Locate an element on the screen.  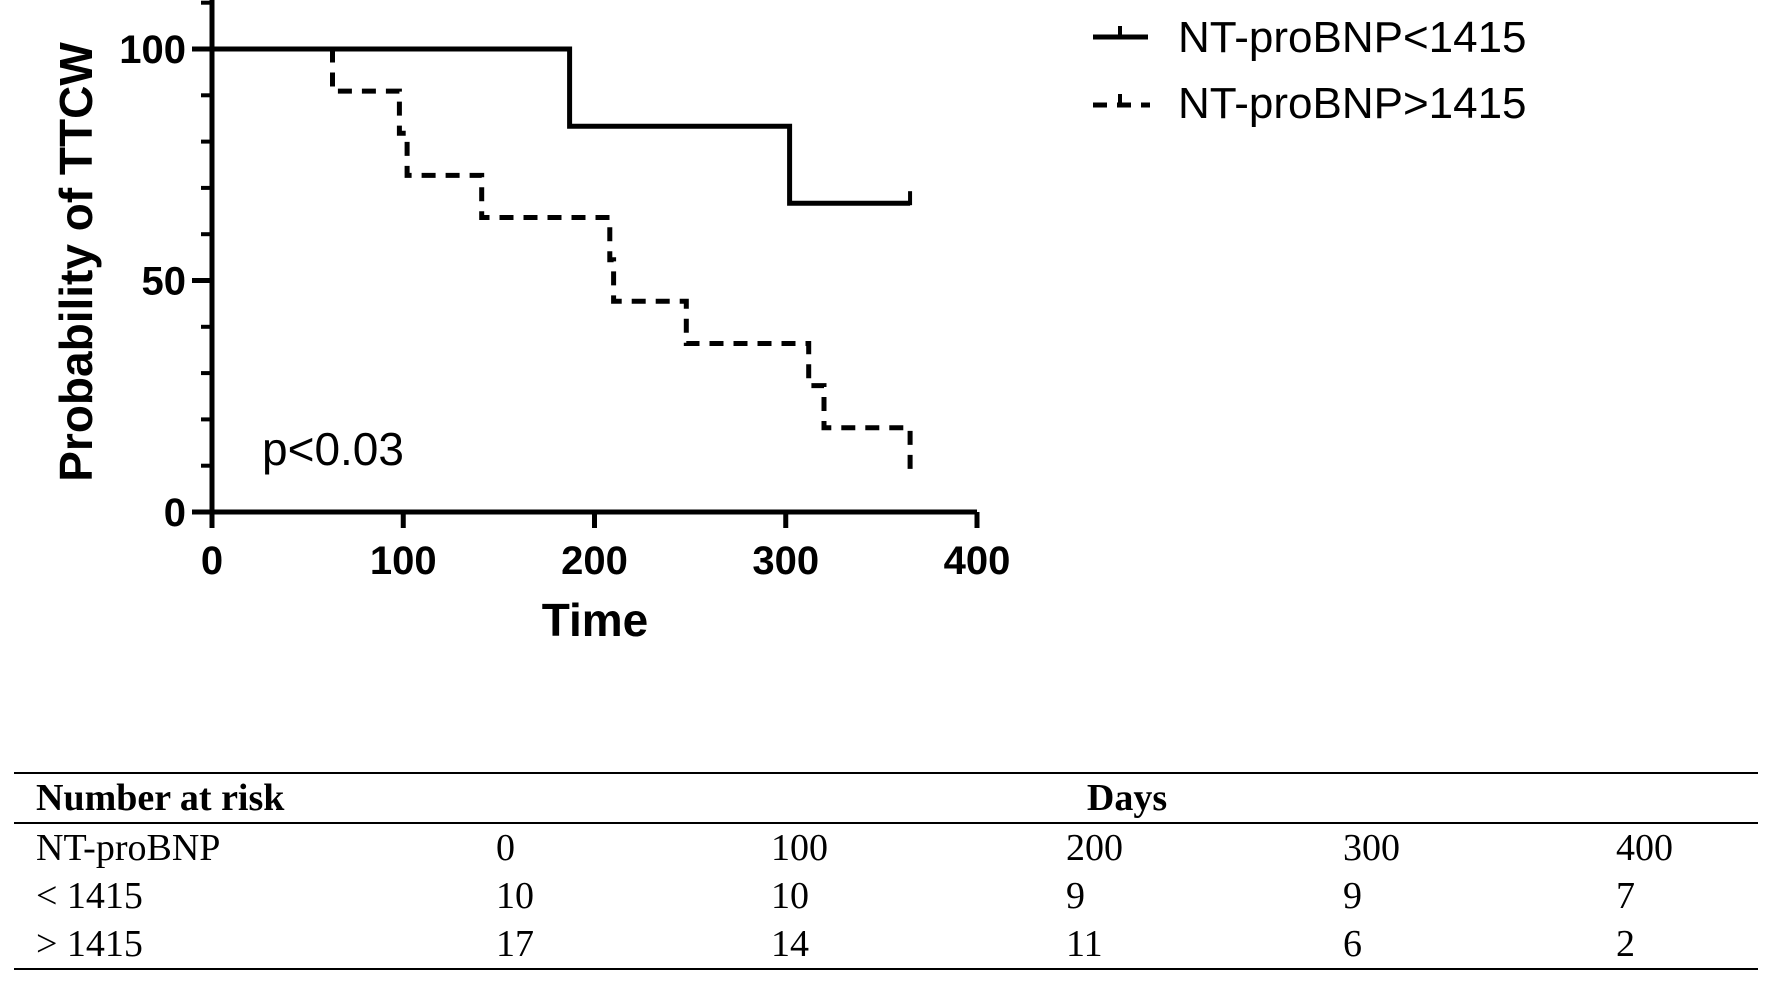
risk-cell: 400 is located at coordinates (1644, 848).